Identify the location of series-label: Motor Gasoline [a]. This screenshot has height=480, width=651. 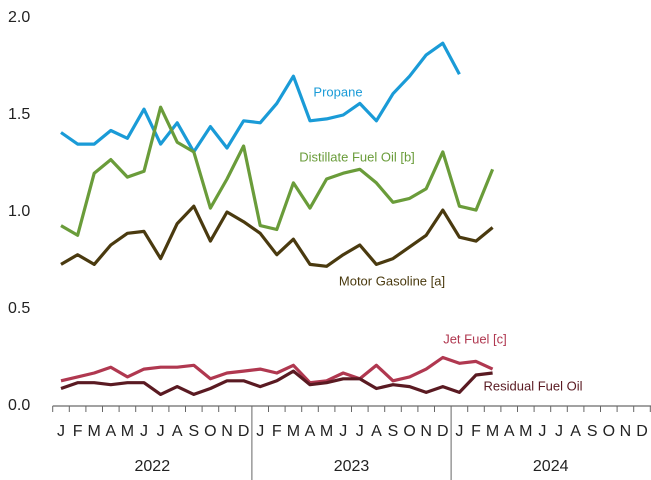
(392, 280).